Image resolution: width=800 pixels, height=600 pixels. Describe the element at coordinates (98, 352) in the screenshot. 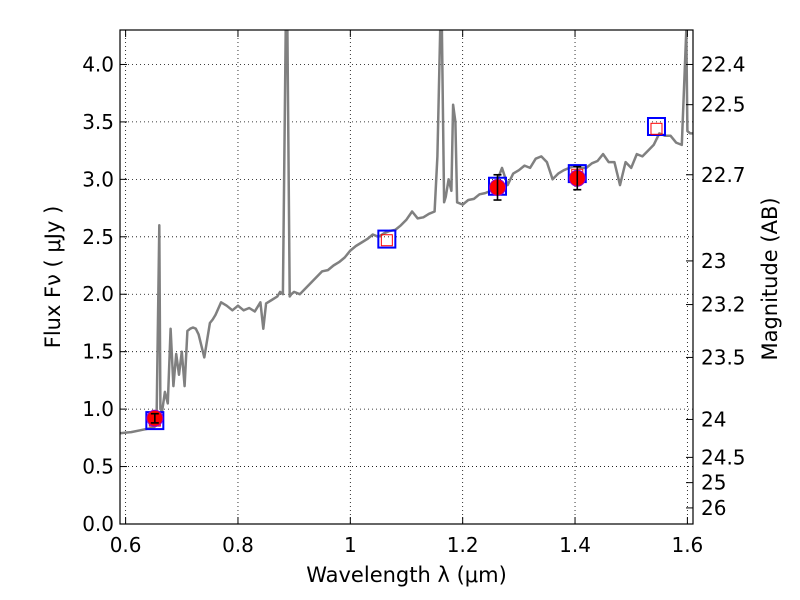

I see `y-tick-label: 1.5` at that location.